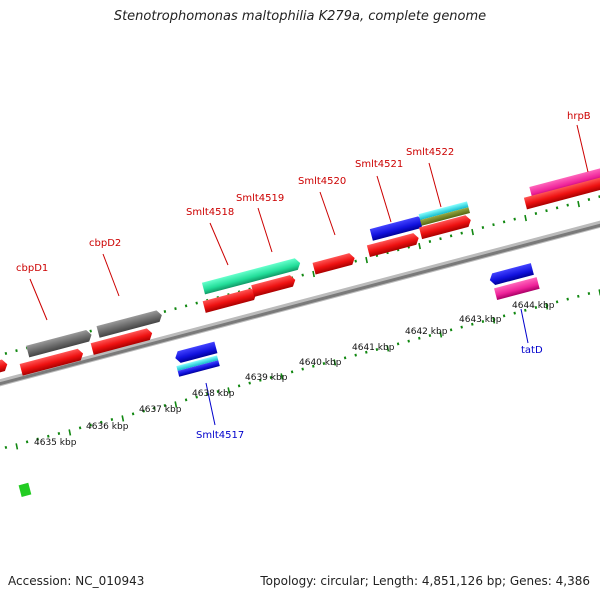 The height and width of the screenshot is (600, 600). Describe the element at coordinates (532, 350) in the screenshot. I see `gene-label: tatD` at that location.